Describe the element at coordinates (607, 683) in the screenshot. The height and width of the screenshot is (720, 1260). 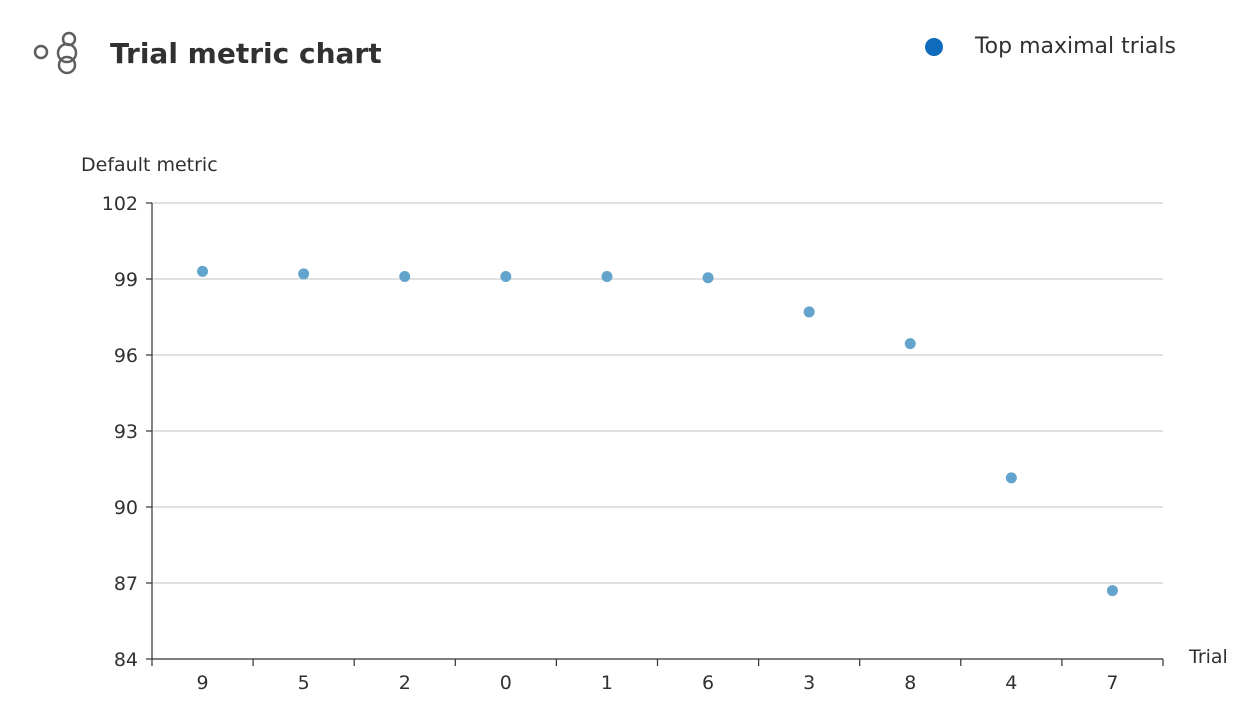
I see `x-tick-label: 1` at that location.